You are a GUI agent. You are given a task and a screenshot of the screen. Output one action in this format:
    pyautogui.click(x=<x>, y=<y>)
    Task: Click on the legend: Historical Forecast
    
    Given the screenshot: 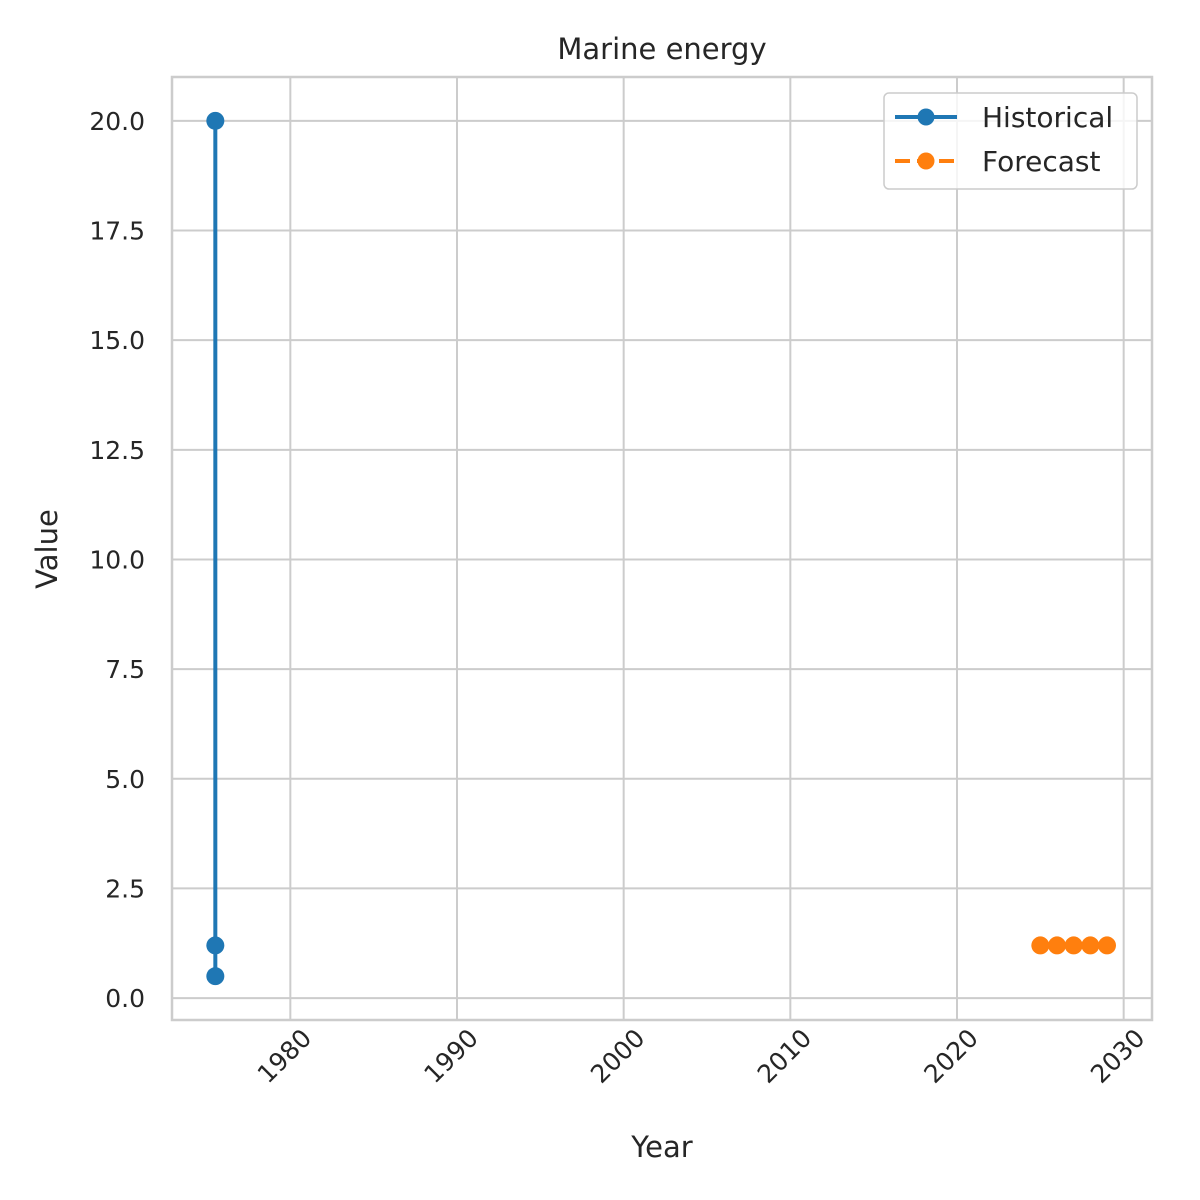 What is the action you would take?
    pyautogui.click(x=1010, y=141)
    